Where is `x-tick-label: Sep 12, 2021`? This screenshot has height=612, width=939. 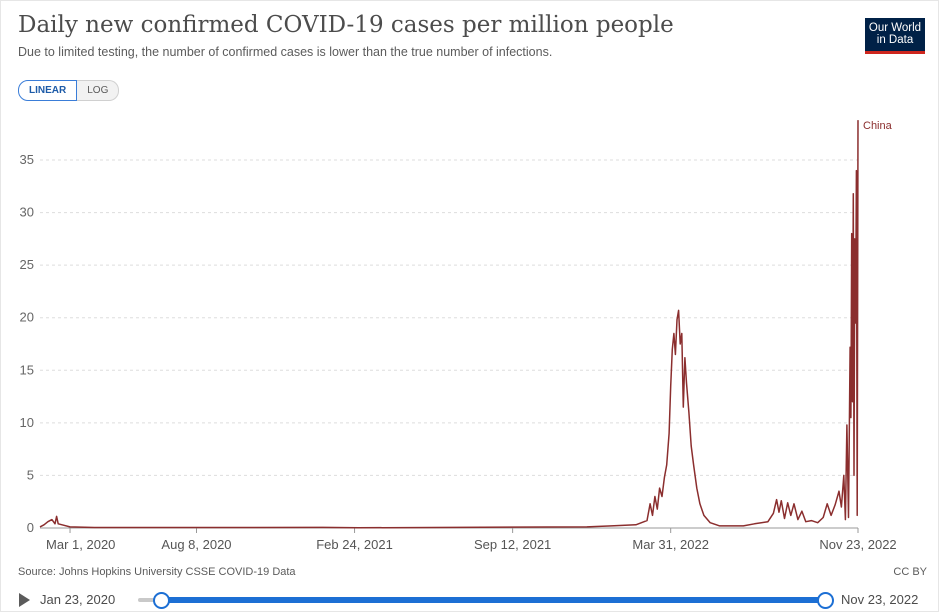
x-tick-label: Sep 12, 2021 is located at coordinates (512, 544).